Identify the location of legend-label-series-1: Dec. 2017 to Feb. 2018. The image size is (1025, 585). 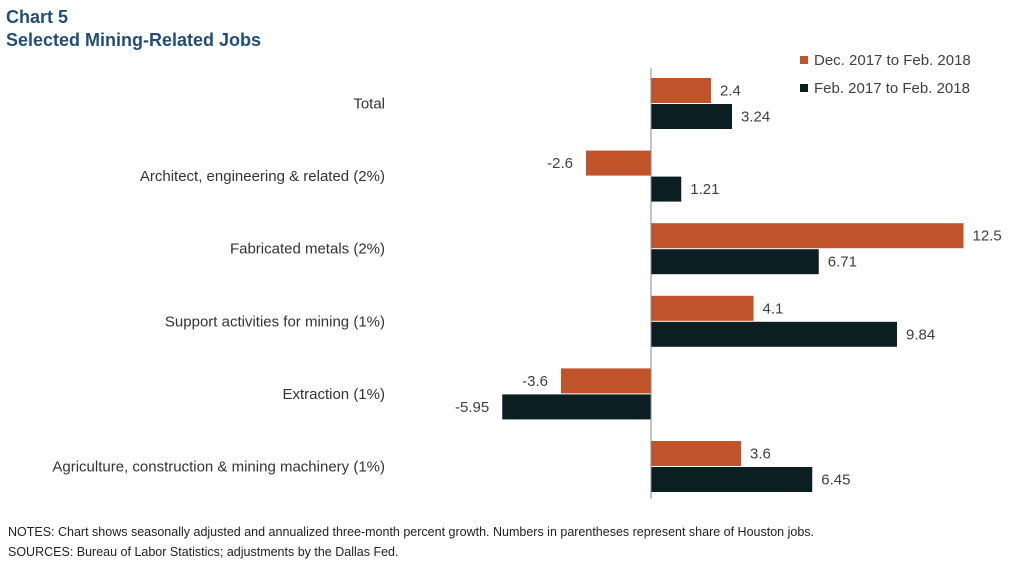
(892, 60).